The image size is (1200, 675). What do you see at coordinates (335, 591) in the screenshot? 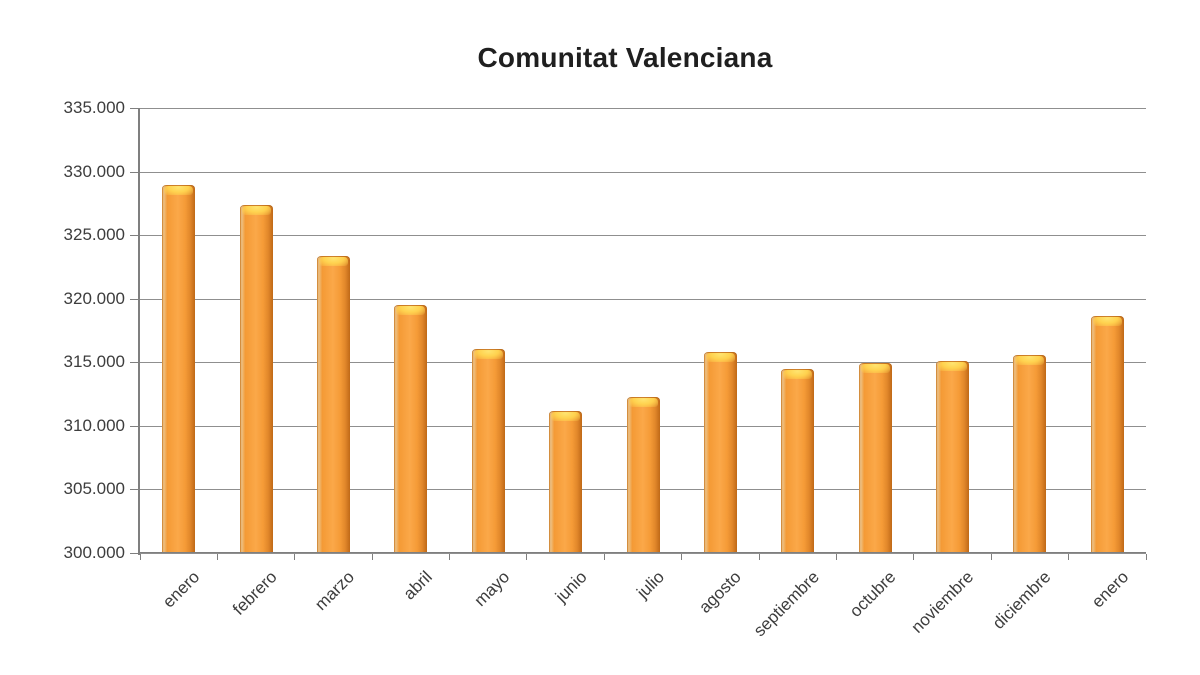
I see `x-axis-label: marzo` at bounding box center [335, 591].